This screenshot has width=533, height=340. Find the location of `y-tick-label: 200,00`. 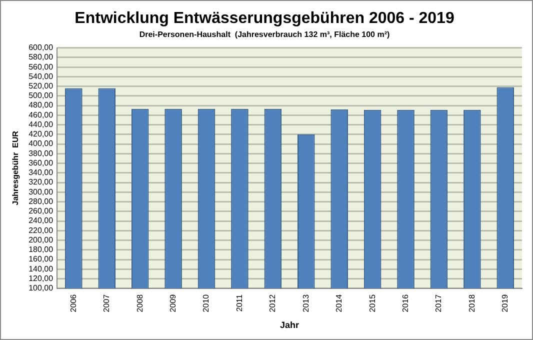

y-tick-label: 200,00 is located at coordinates (41, 239).